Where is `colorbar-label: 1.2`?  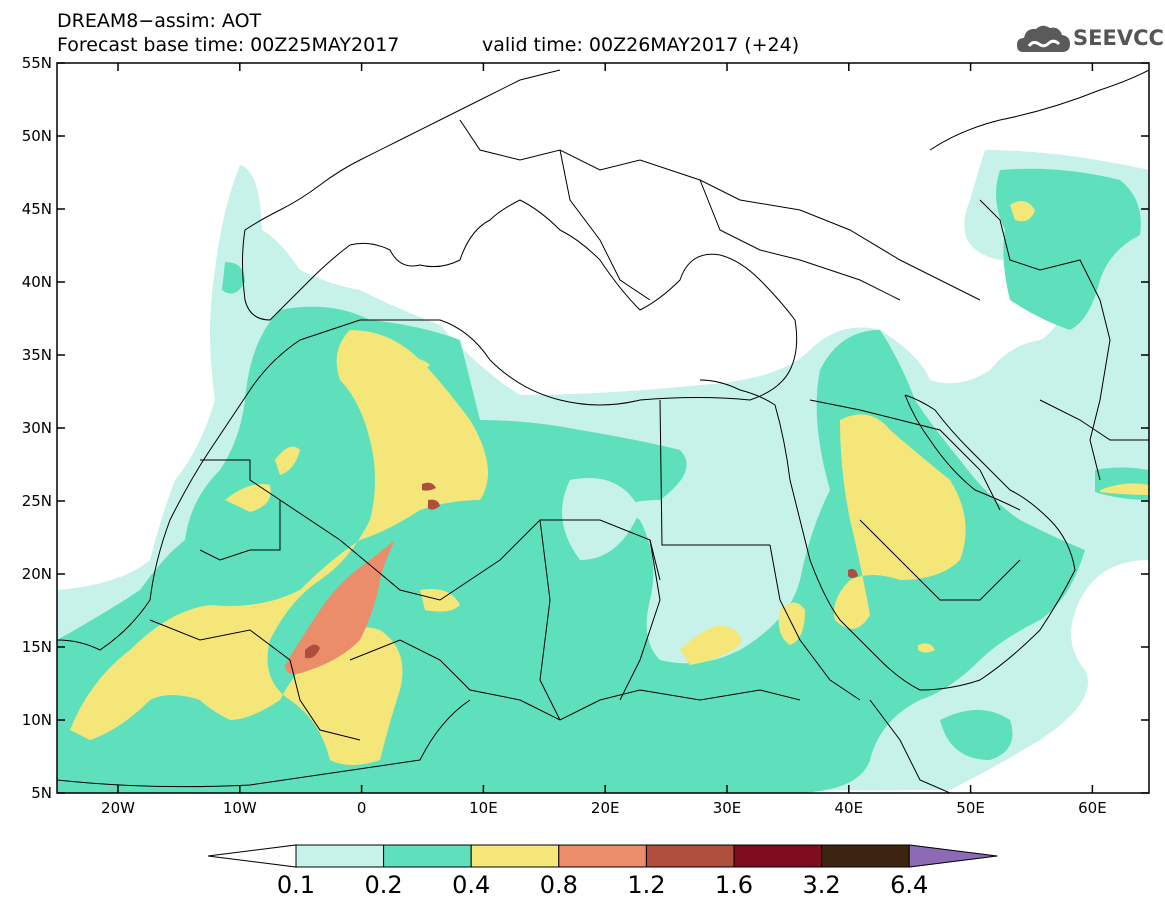 colorbar-label: 1.2 is located at coordinates (646, 885).